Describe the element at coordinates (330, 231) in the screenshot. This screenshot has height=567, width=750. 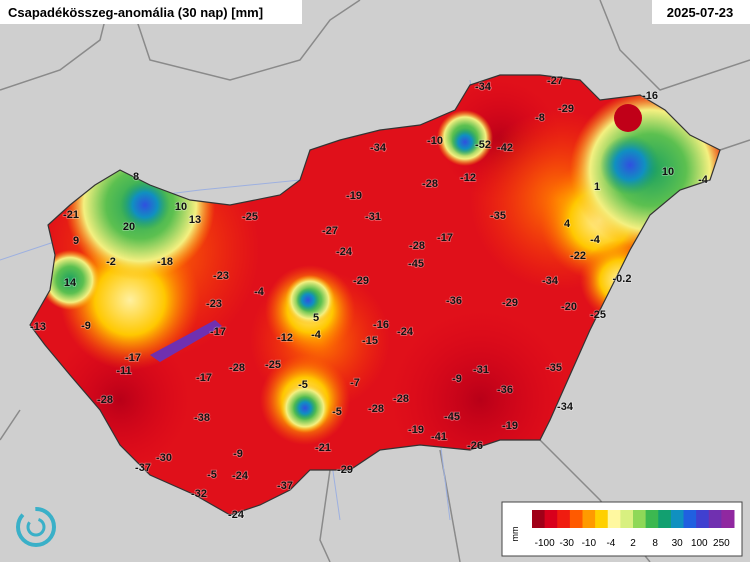
I see `station-value: -27` at that location.